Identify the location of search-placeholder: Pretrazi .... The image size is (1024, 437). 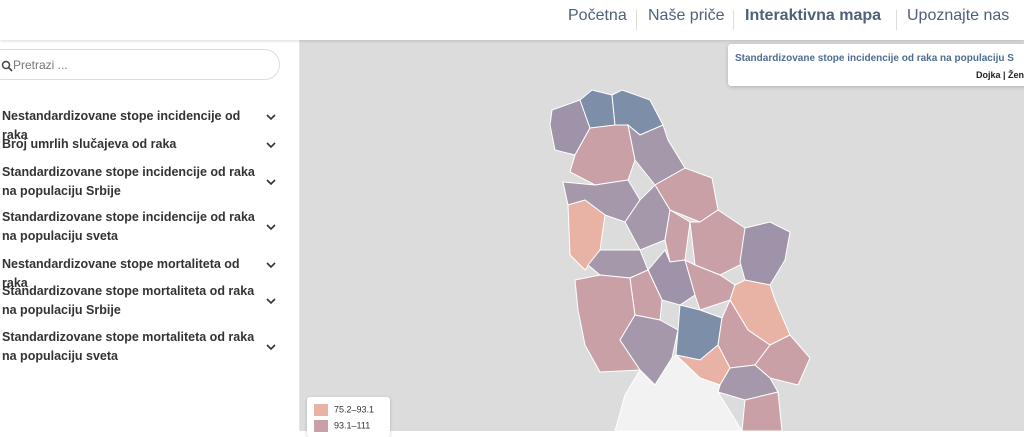
(40, 65).